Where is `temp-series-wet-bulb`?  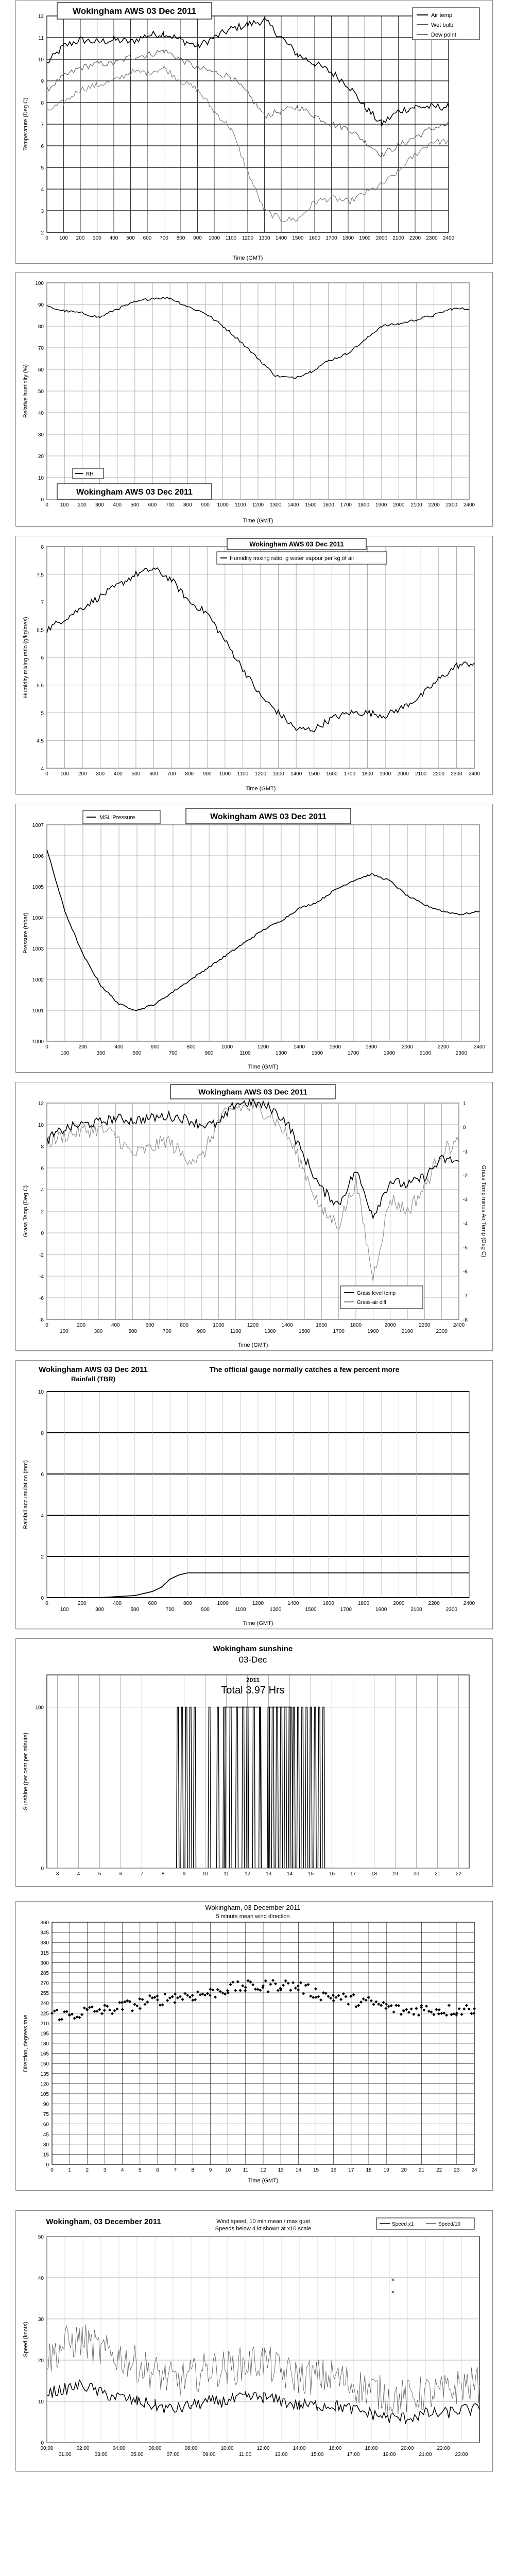 temp-series-wet-bulb is located at coordinates (247, 103).